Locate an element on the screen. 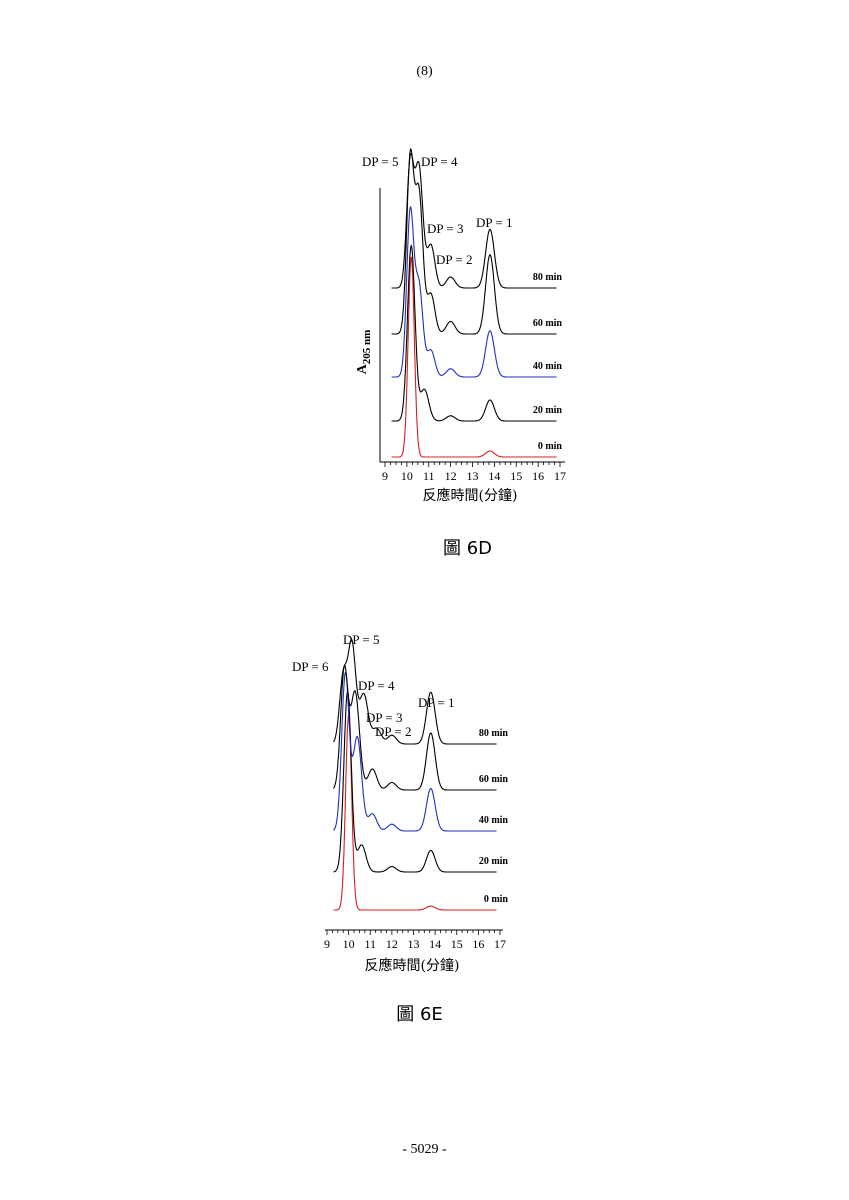  annotation-dp6: DP = 6 is located at coordinates (310, 666).